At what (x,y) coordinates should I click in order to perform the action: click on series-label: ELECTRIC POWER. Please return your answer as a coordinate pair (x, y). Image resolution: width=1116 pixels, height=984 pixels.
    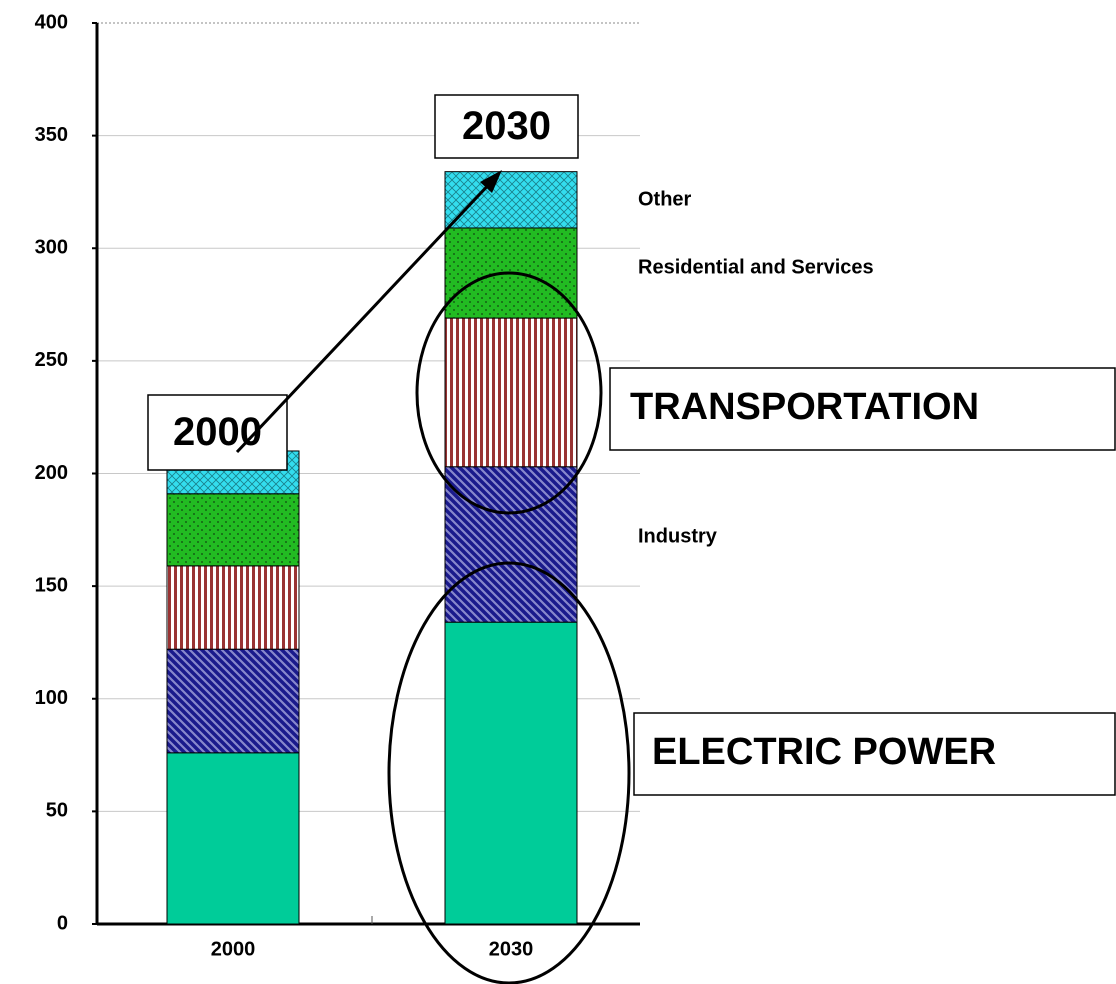
    Looking at the image, I should click on (824, 752).